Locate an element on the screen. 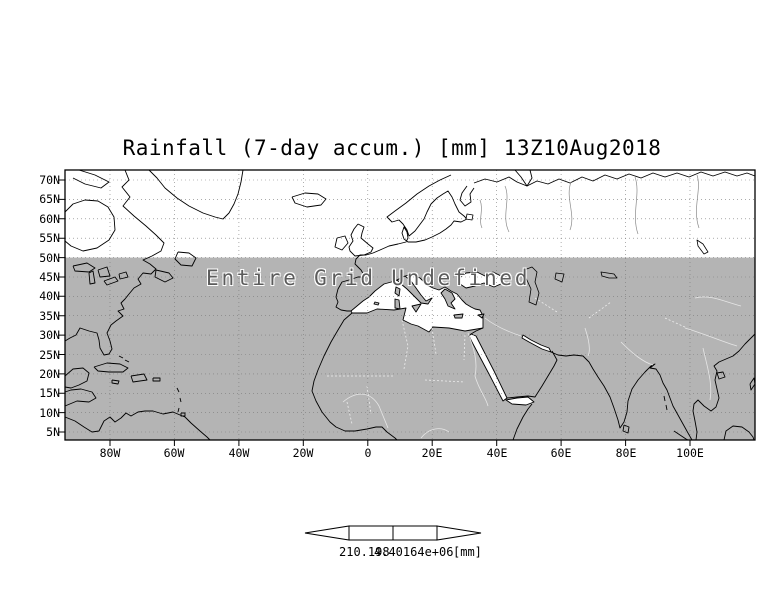 Image resolution: width=784 pixels, height=612 pixels. lake-balkhash is located at coordinates (609, 275).